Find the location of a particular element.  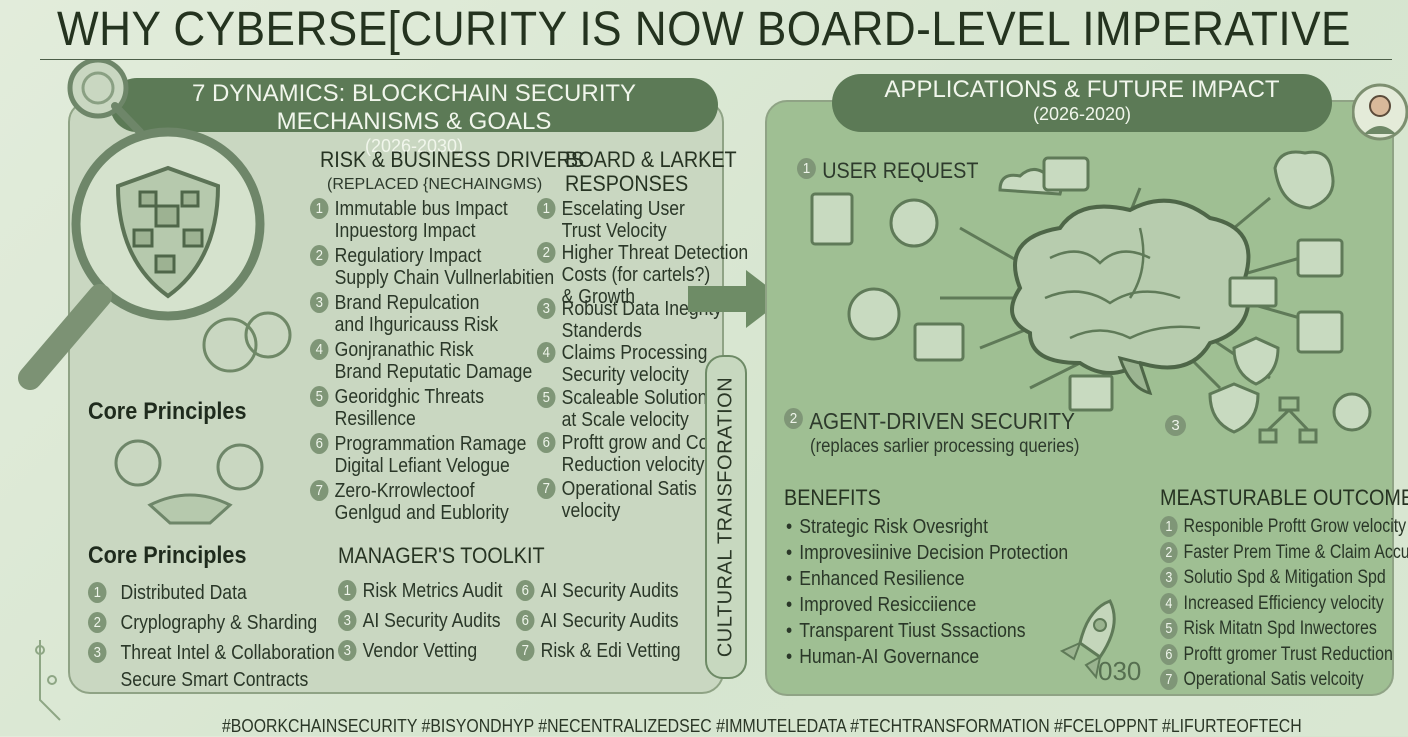

risk-drivers-subheading: (REPLACED {NECHAINGMS) is located at coordinates (435, 184).